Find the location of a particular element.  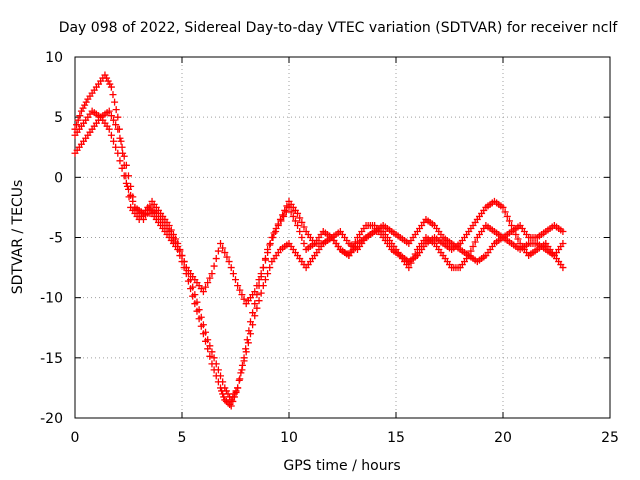

y-tick-label: -10 is located at coordinates (51, 299).